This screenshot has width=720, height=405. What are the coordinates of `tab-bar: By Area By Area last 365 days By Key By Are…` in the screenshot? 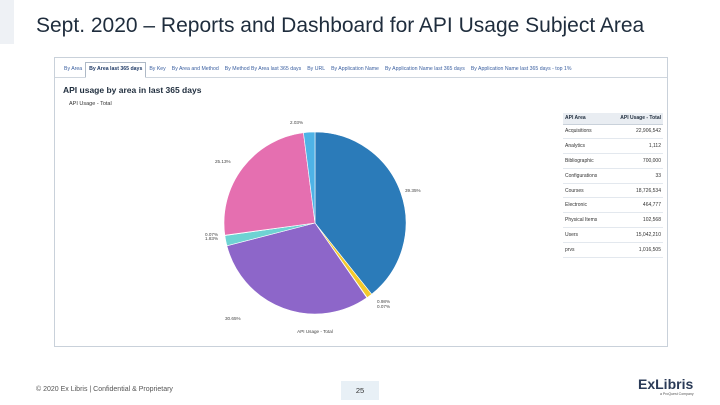 It's located at (361, 68).